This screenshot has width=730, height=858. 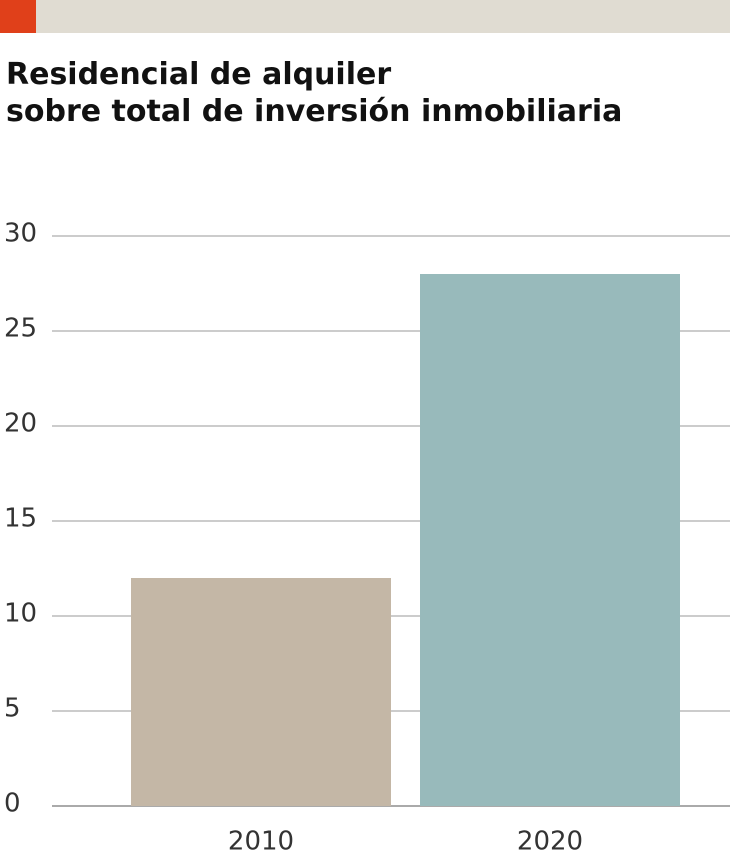 I want to click on bar, so click(x=261, y=692).